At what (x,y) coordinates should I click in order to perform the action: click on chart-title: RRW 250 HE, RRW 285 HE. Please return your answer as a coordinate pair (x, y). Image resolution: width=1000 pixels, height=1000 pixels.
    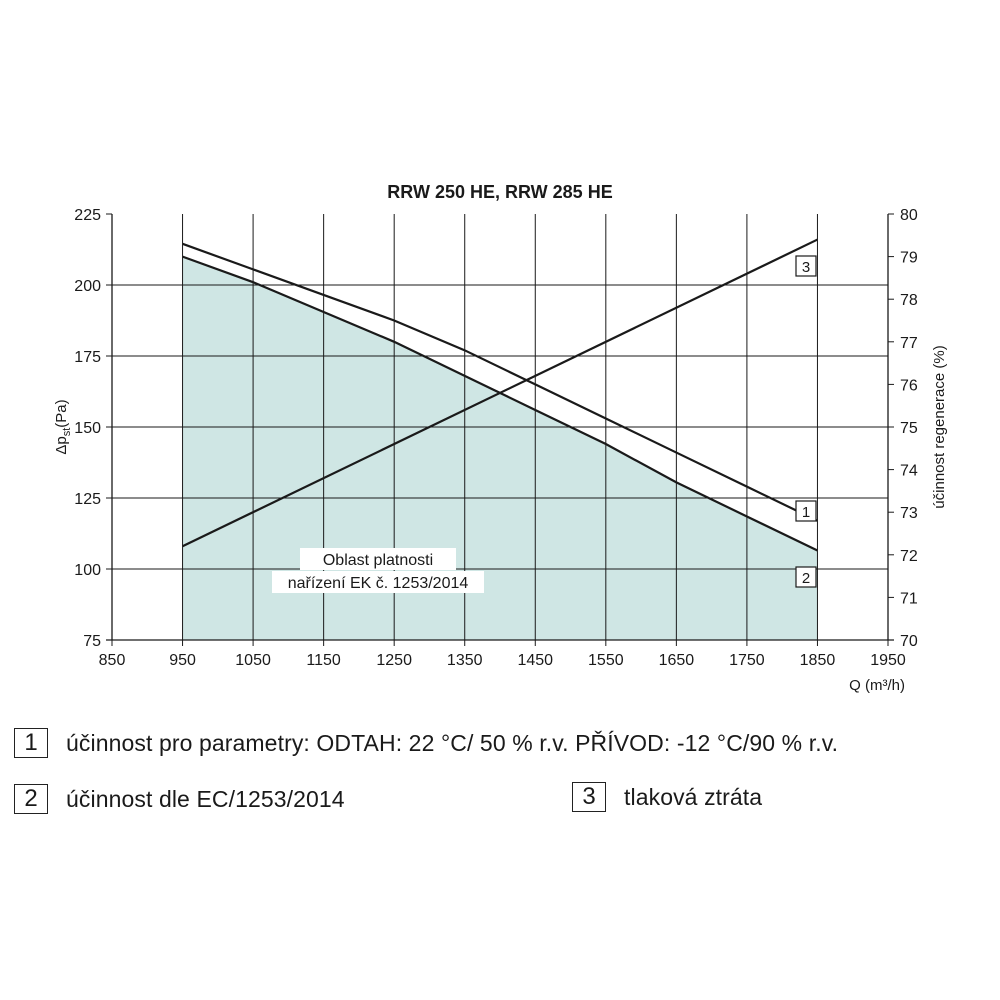
    Looking at the image, I should click on (499, 192).